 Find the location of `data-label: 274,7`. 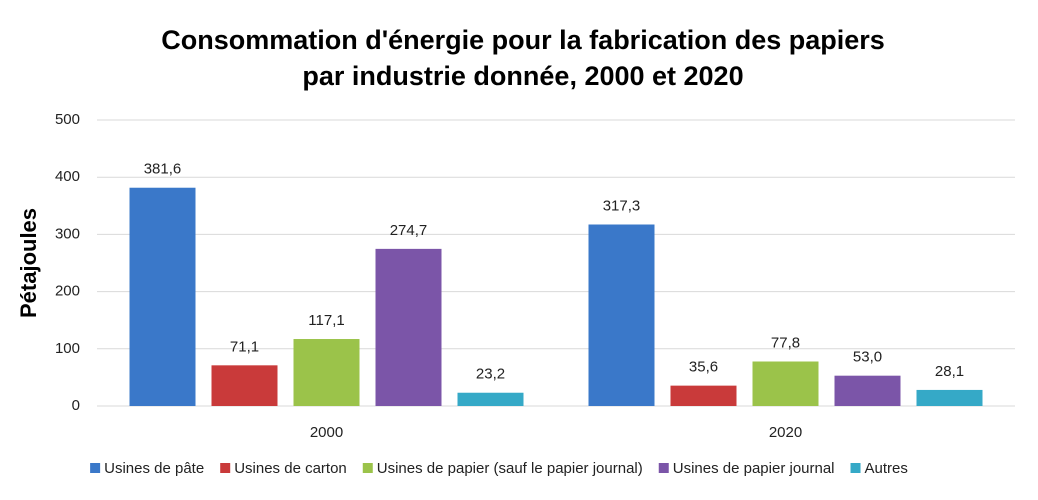

data-label: 274,7 is located at coordinates (409, 230).